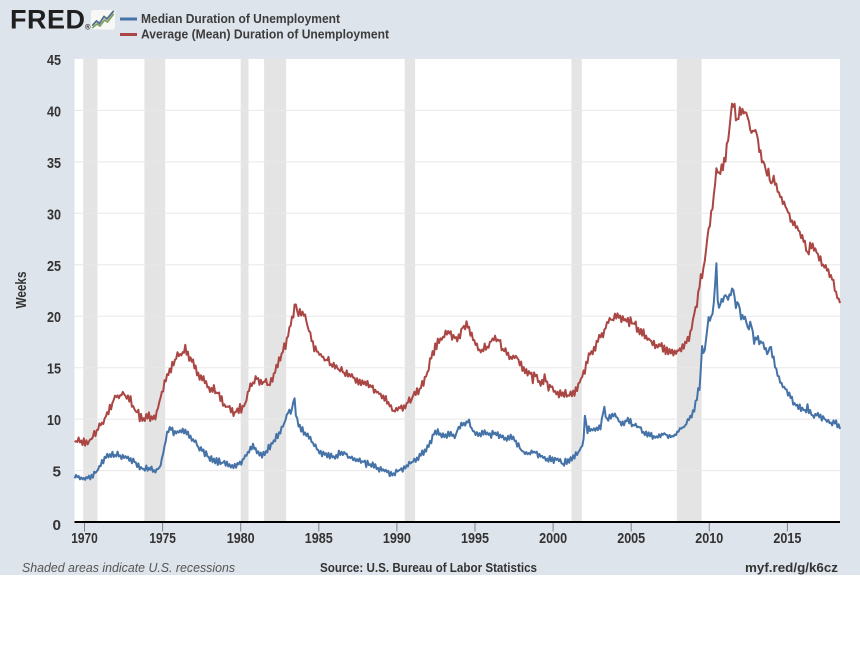 The image size is (860, 646). What do you see at coordinates (54, 111) in the screenshot?
I see `svg-text: 40` at bounding box center [54, 111].